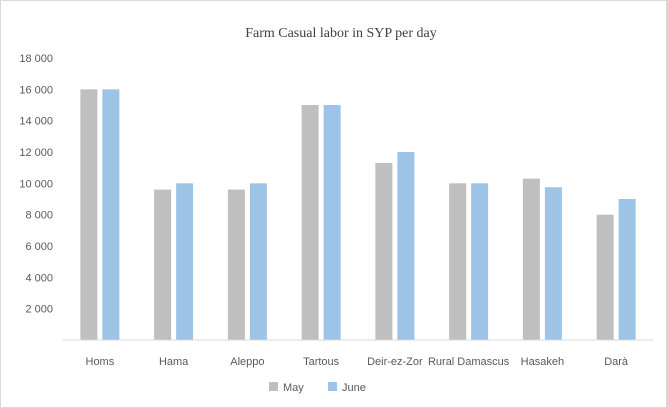 The width and height of the screenshot is (667, 408). Describe the element at coordinates (395, 362) in the screenshot. I see `x-category-label: Deir-ez-Zor` at that location.